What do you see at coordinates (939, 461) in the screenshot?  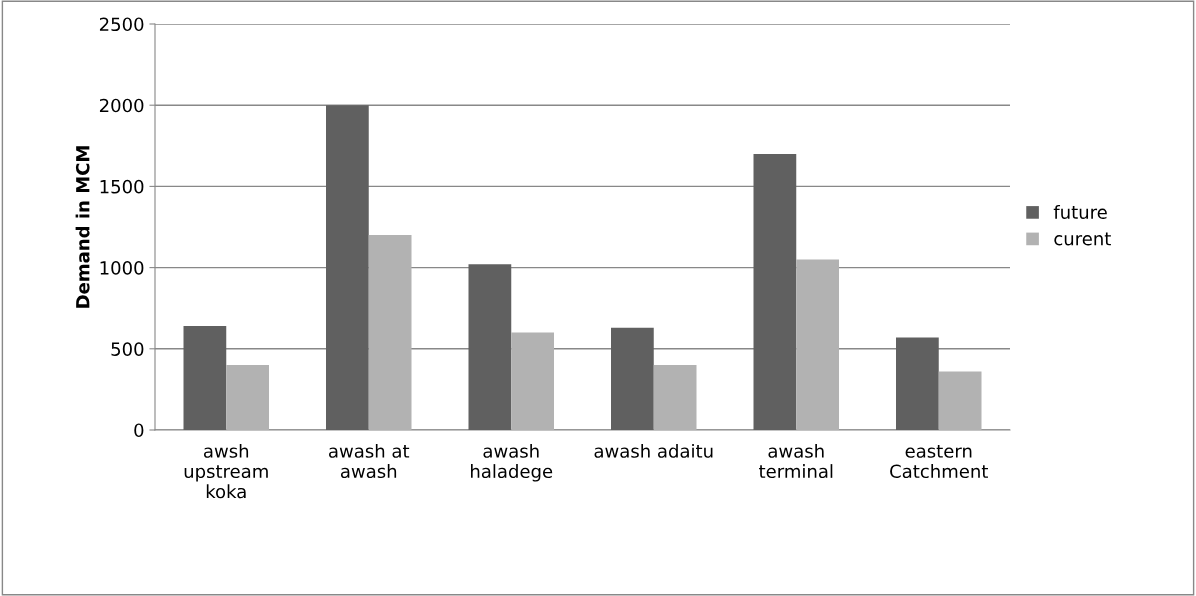 I see `x-tick-label: eastern Catchment` at bounding box center [939, 461].